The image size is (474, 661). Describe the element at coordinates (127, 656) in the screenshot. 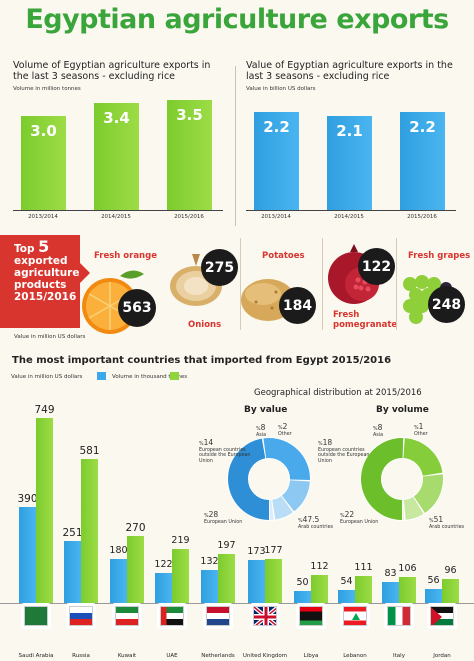

I see `country-name: Kuwait` at that location.